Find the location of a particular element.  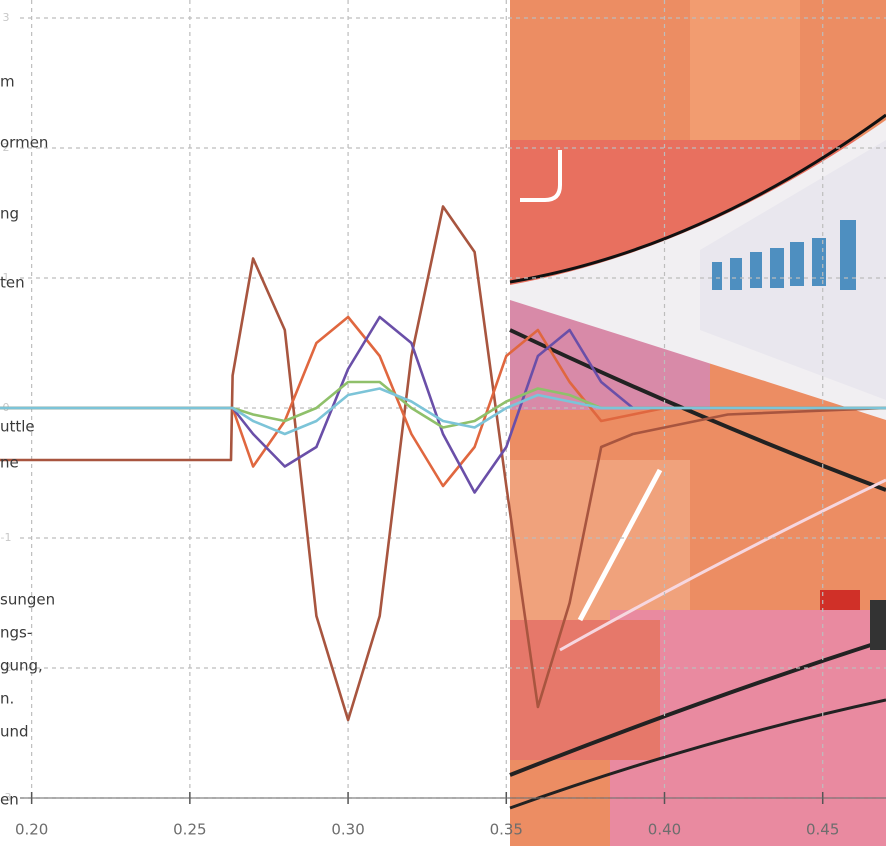

text-fragment: und is located at coordinates (14, 732).